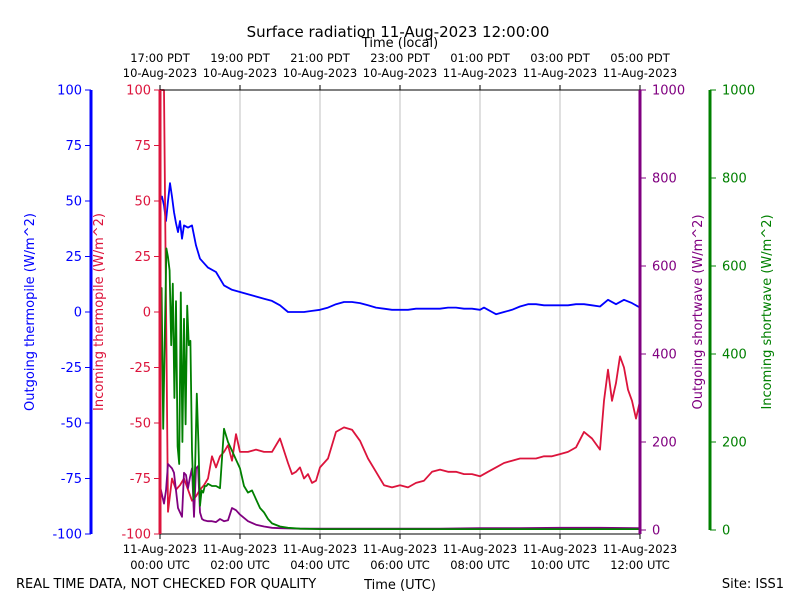 This screenshot has height=600, width=800. I want to click on x-tick-label: 00:00 UTC, so click(160, 565).